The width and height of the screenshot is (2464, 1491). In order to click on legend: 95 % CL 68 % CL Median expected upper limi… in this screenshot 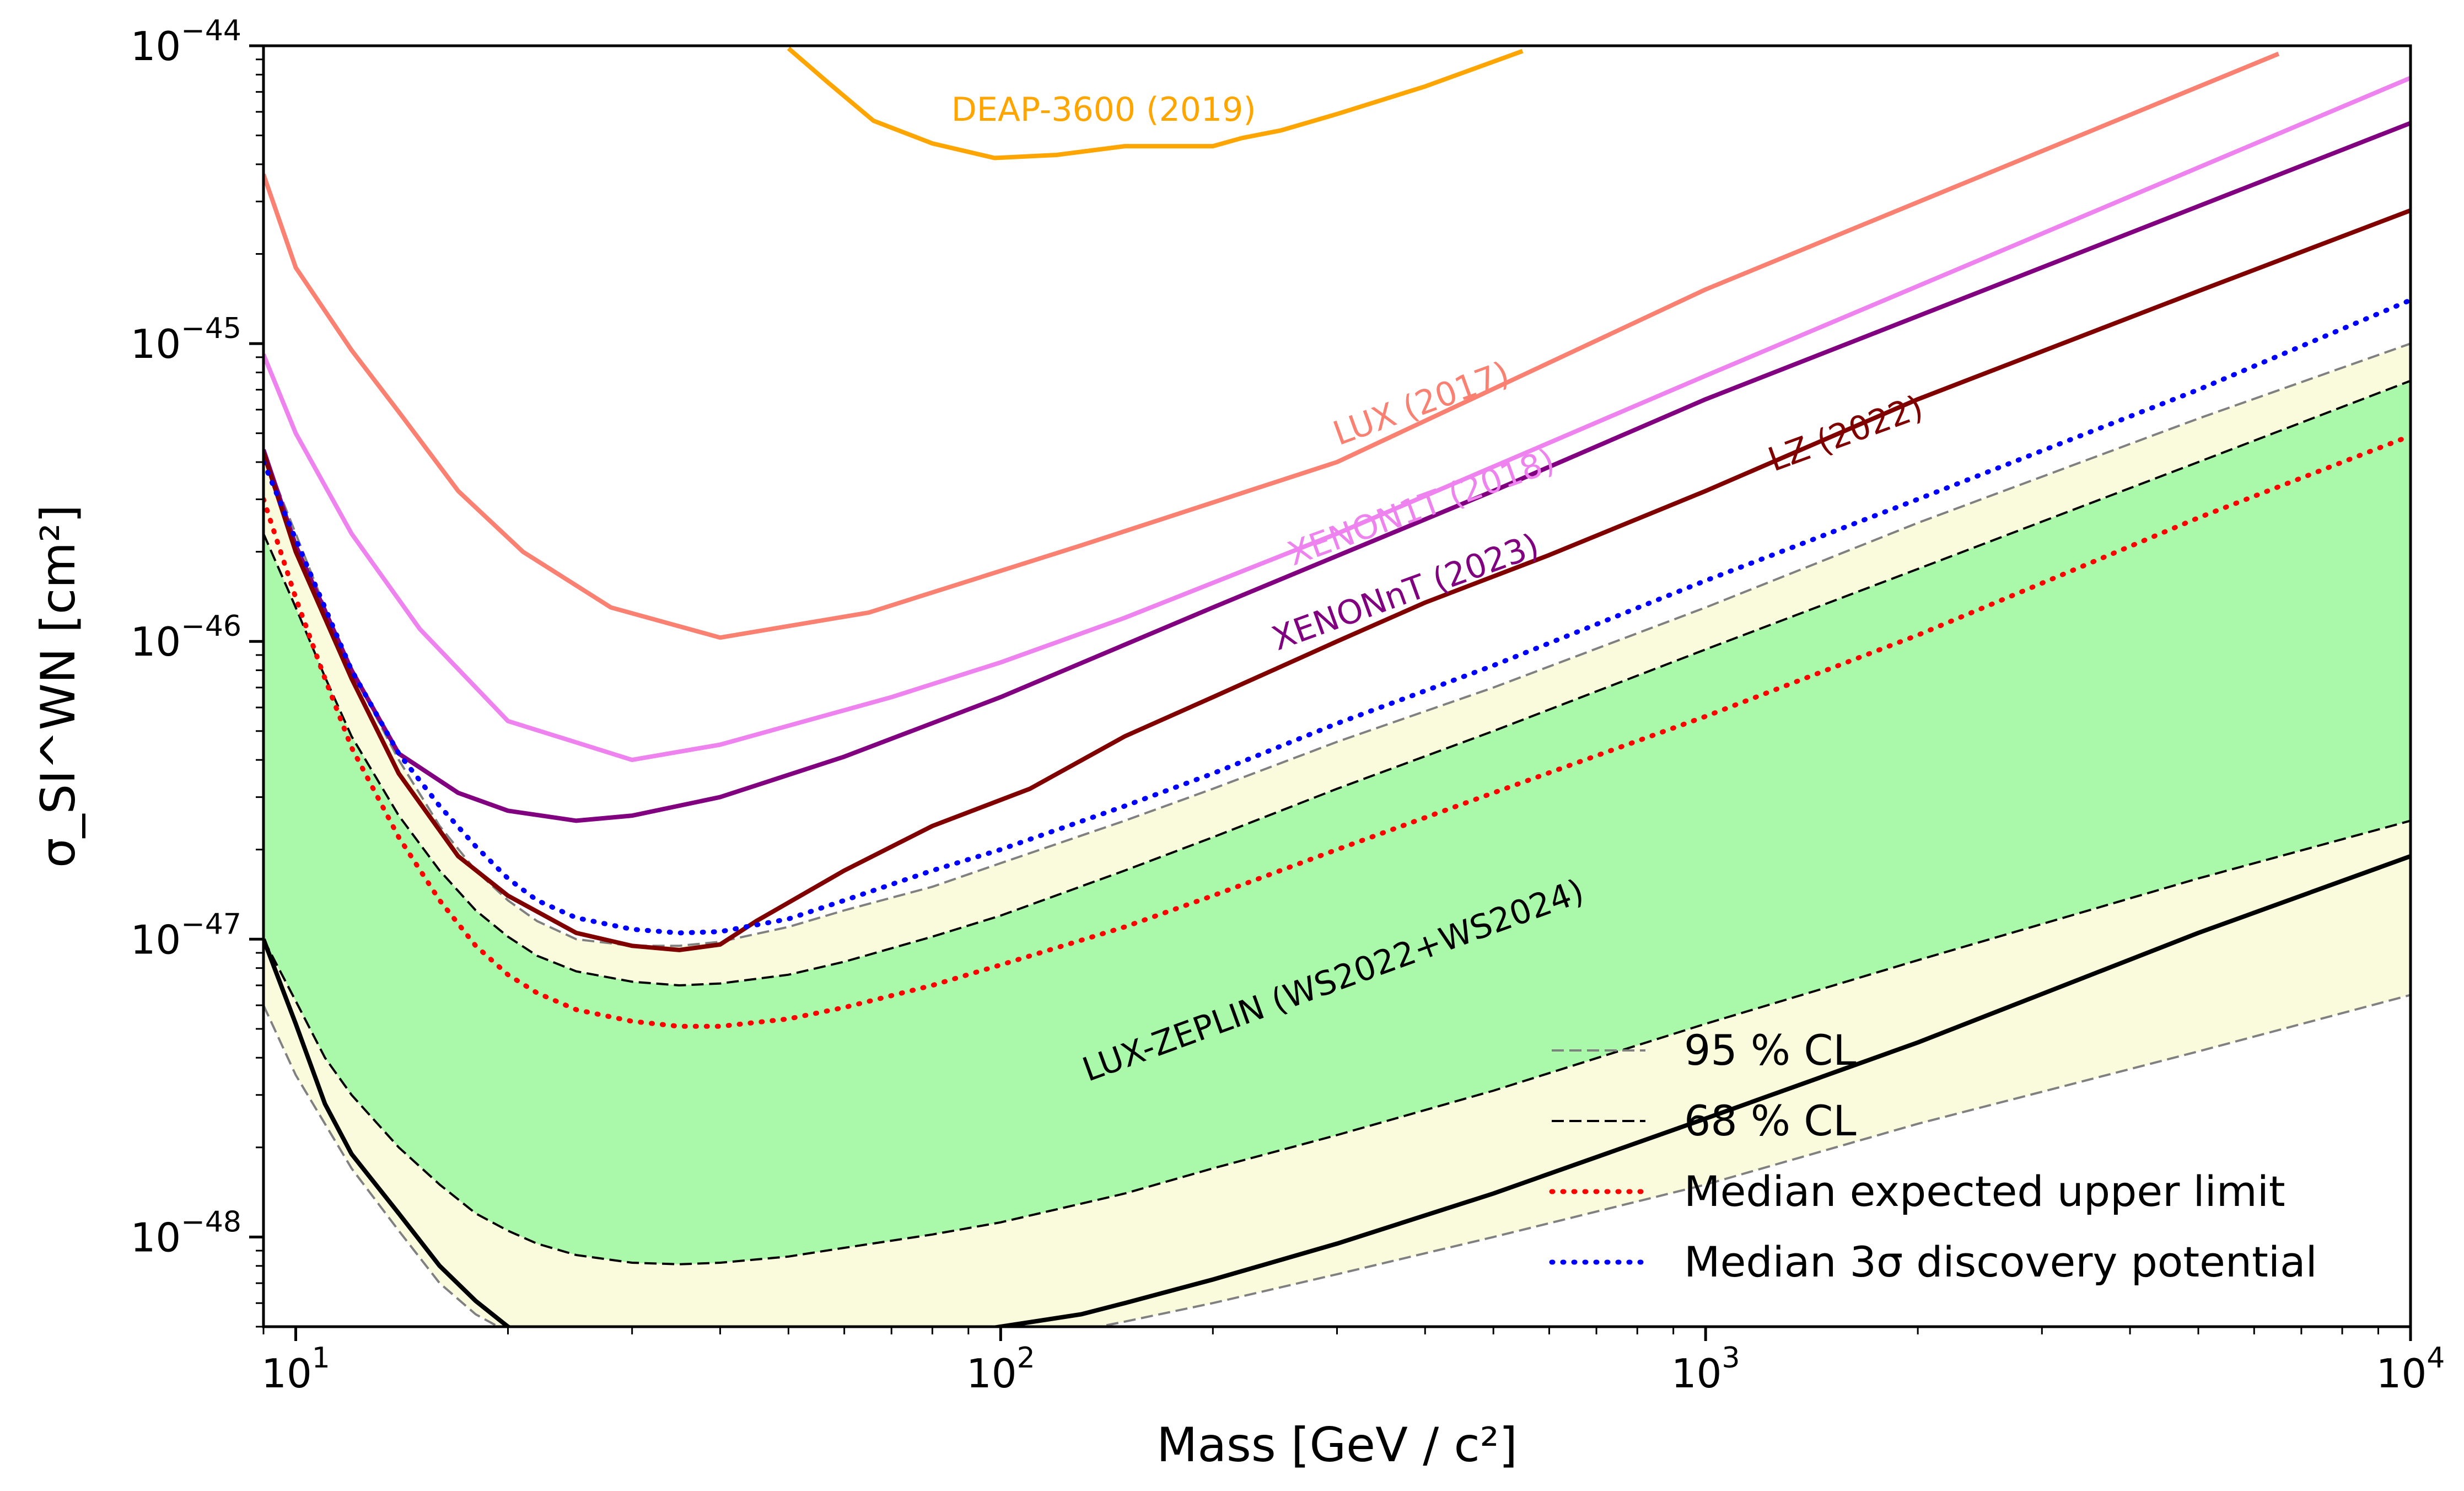, I will do `click(1933, 1156)`.